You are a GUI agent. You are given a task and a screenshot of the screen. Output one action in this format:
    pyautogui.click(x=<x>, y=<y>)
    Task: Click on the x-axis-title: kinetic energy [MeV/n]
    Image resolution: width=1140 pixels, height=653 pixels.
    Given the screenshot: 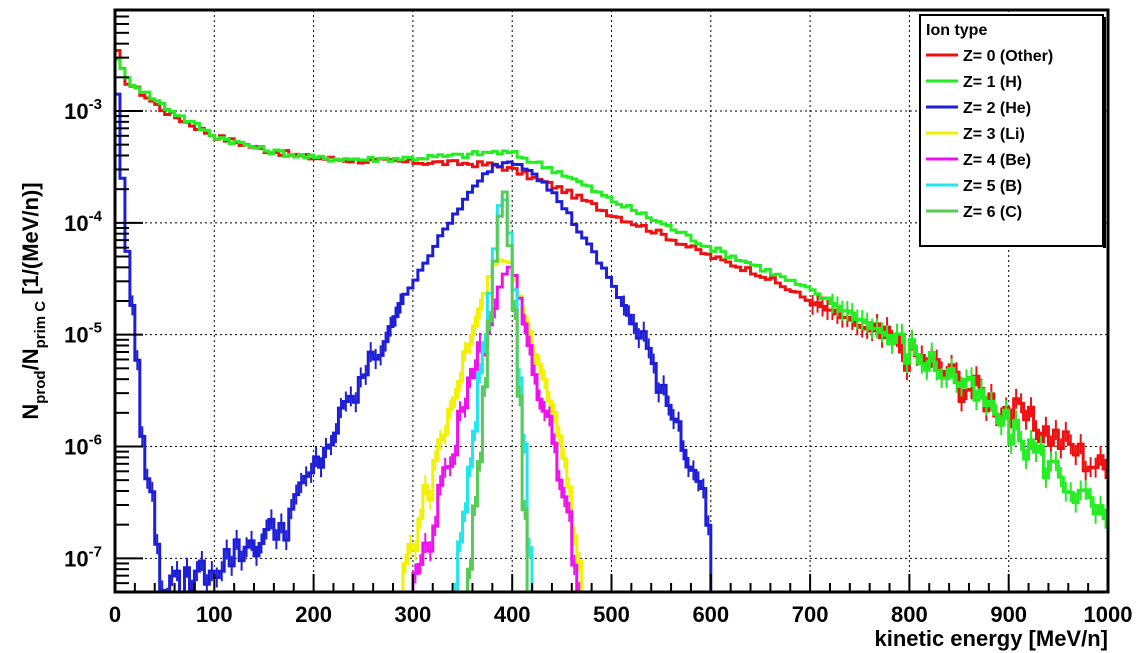 What is the action you would take?
    pyautogui.click(x=991, y=638)
    